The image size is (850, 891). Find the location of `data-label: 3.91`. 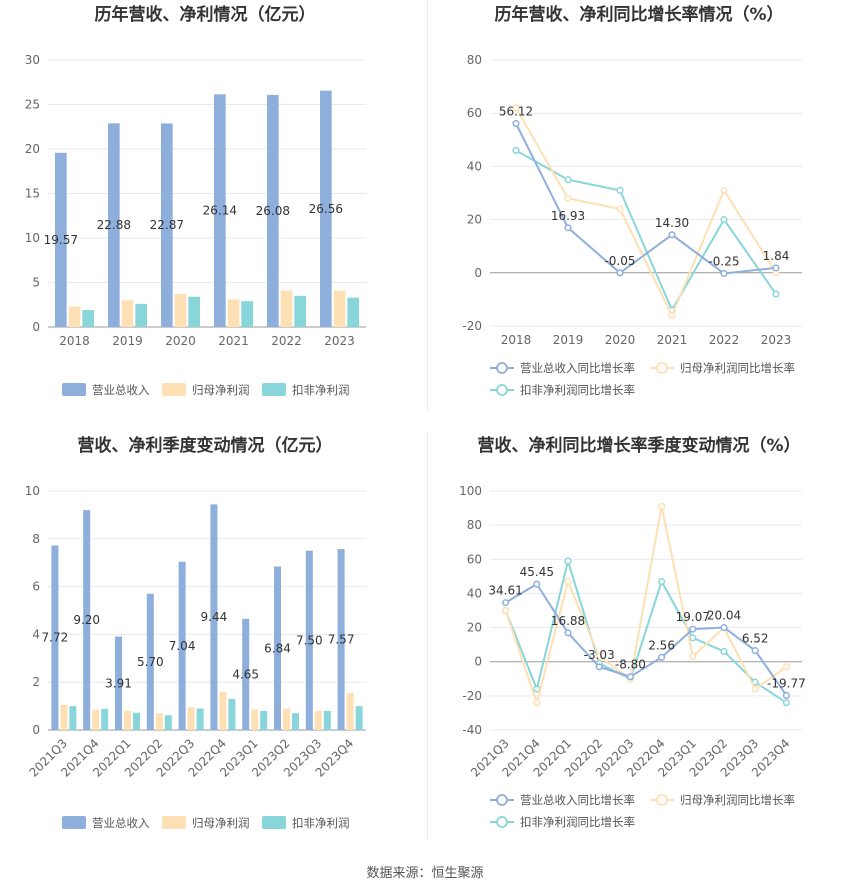

data-label: 3.91 is located at coordinates (118, 683).